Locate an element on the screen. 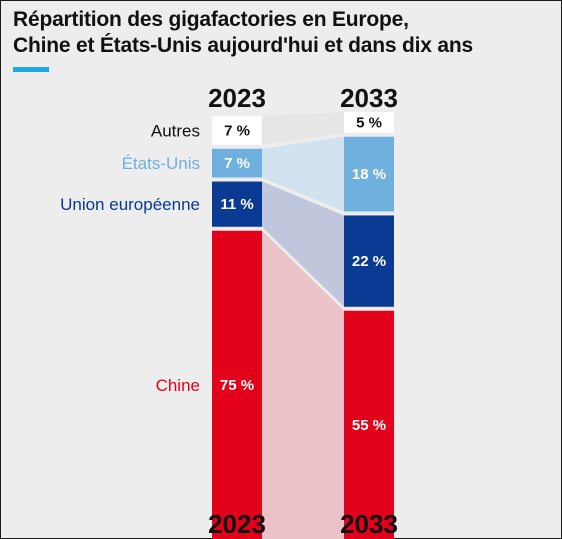 This screenshot has height=539, width=562. legend-label: Autres is located at coordinates (175, 130).